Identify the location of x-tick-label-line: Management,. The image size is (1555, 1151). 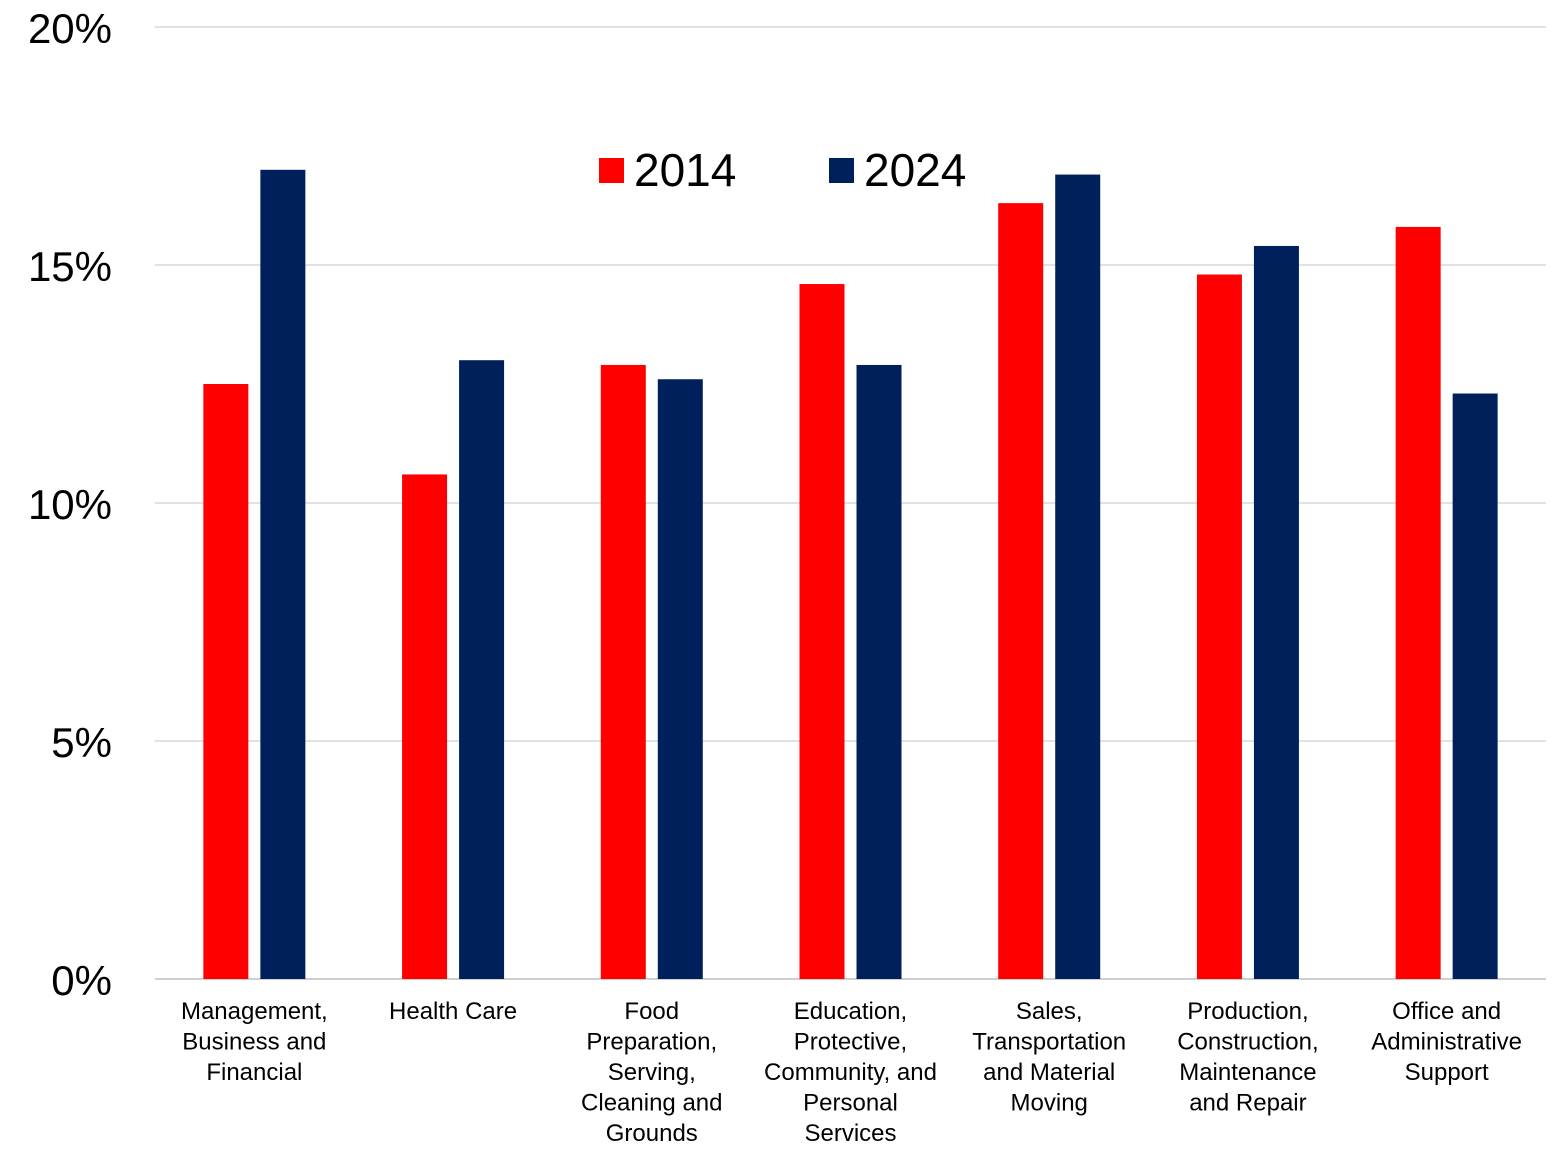
(254, 1011).